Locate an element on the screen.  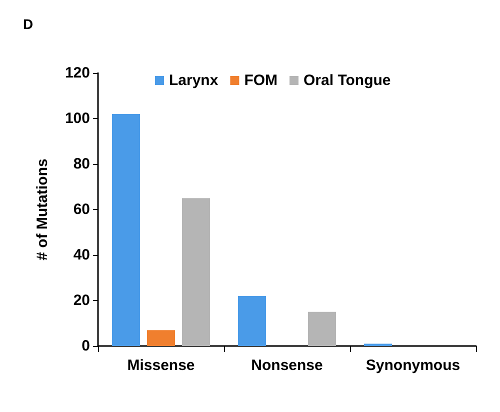
y-tick-label: 80 is located at coordinates (81, 164).